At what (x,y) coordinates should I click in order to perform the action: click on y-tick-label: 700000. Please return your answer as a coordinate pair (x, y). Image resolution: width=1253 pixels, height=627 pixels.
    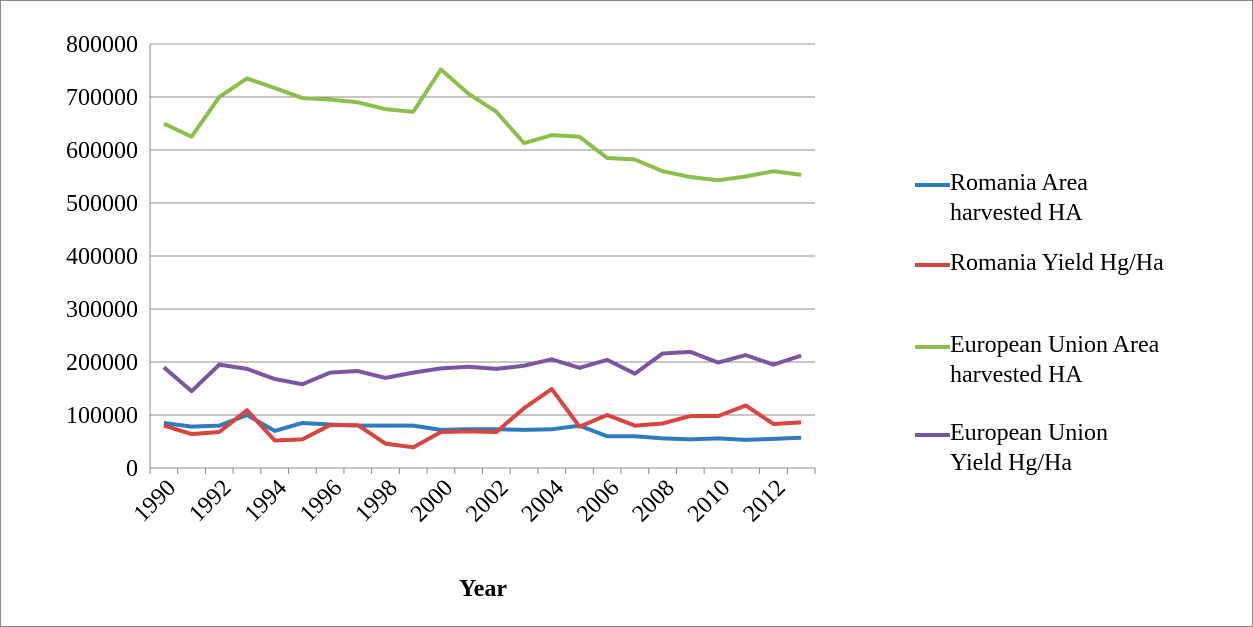
    Looking at the image, I should click on (102, 98).